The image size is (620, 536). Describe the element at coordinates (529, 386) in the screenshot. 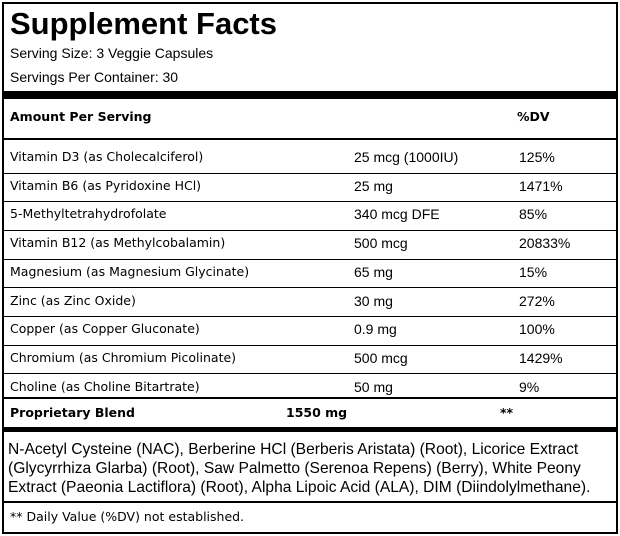

I see `nutrient-dv: 9%` at that location.